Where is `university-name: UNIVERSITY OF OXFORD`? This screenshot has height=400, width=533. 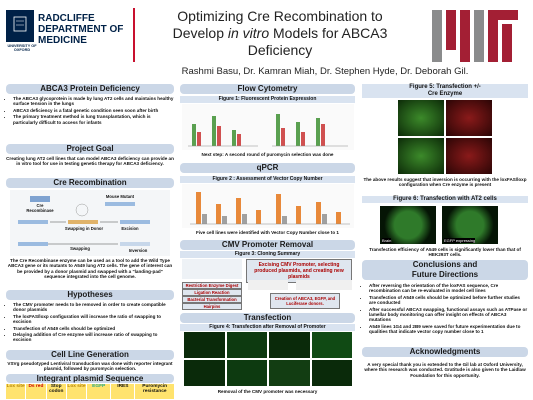
university-name: UNIVERSITY OF OXFORD is located at coordinates (22, 48).